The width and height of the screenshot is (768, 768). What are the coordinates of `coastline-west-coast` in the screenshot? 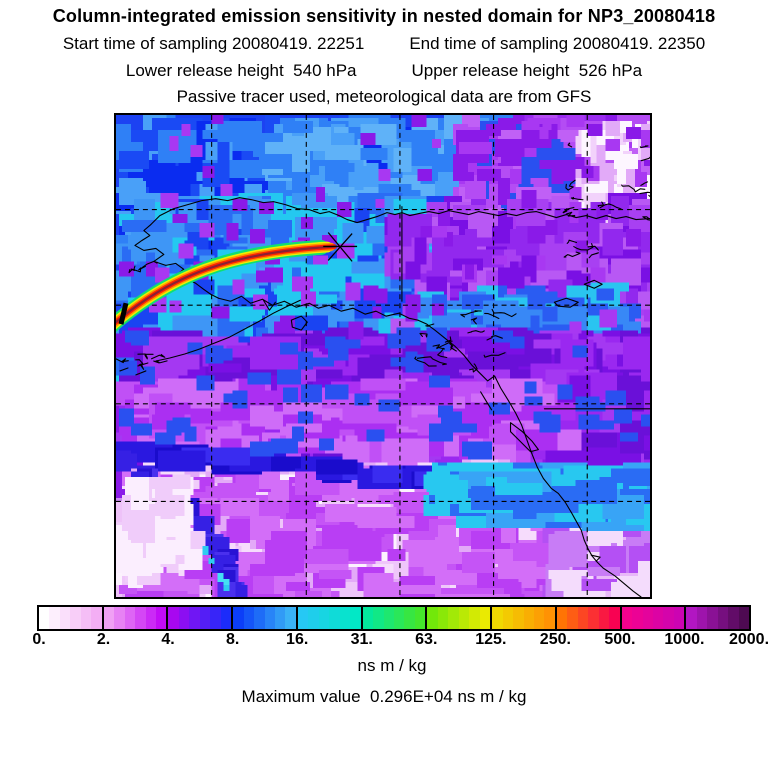 It's located at (529, 458).